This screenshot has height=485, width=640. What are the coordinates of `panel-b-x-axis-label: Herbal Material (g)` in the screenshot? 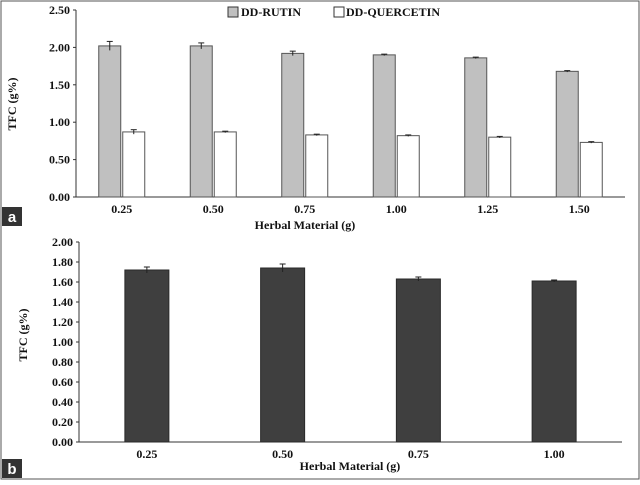 It's located at (350, 466).